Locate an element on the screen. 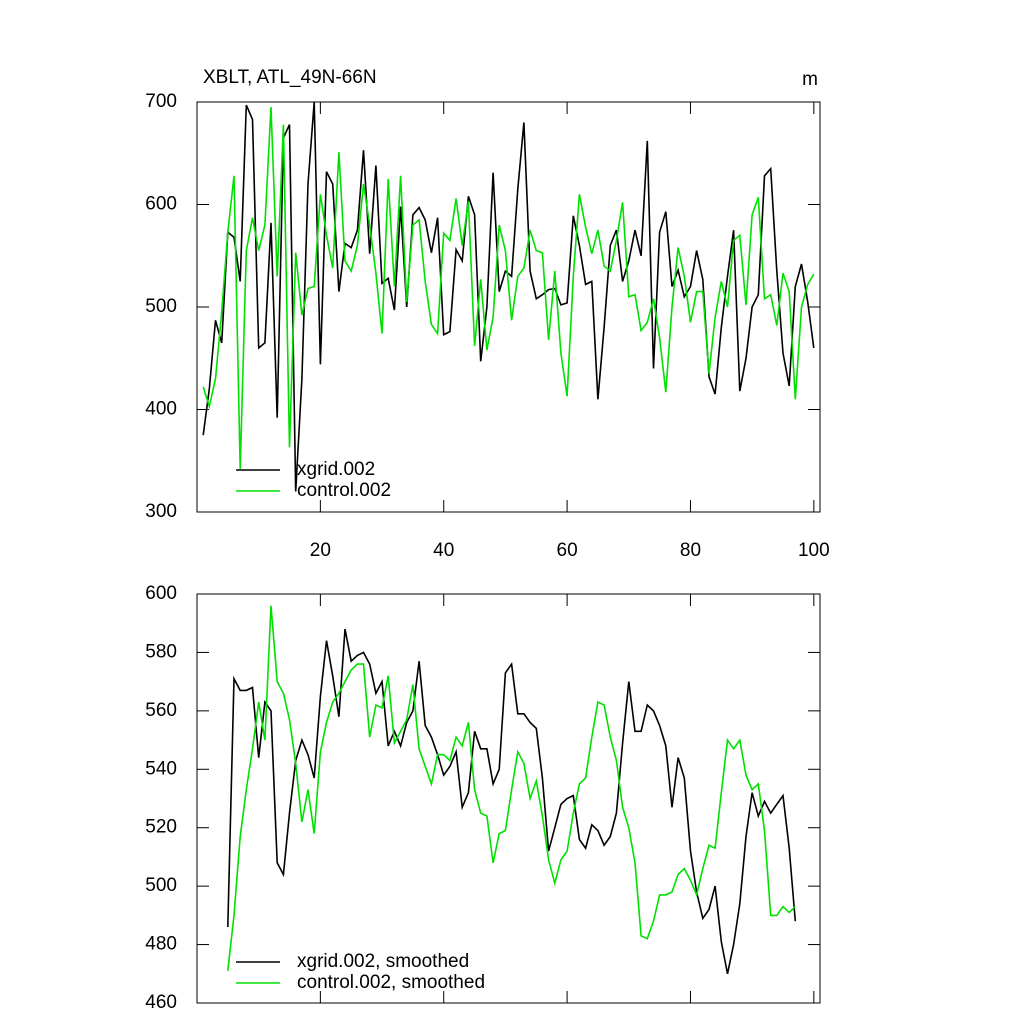 Image resolution: width=1024 pixels, height=1029 pixels. y-tick-label: 480 is located at coordinates (161, 944).